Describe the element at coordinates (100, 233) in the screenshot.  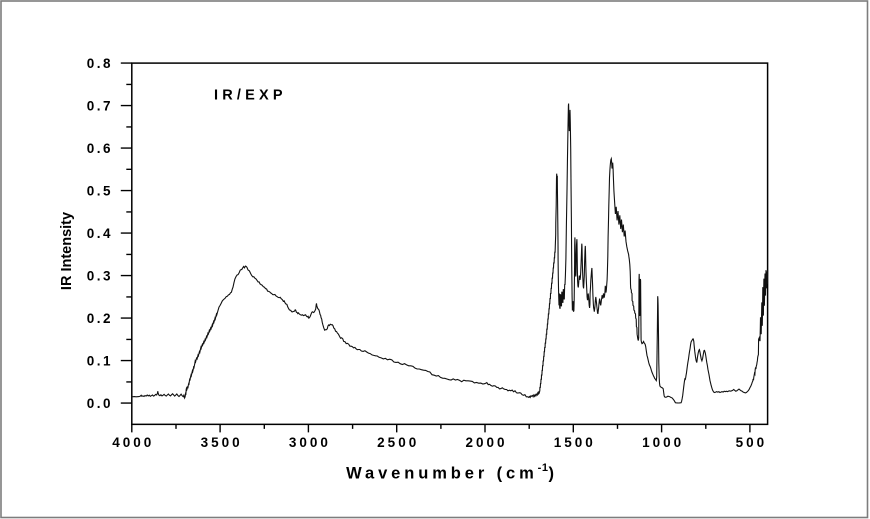
I see `svg-text: 0.4` at that location.